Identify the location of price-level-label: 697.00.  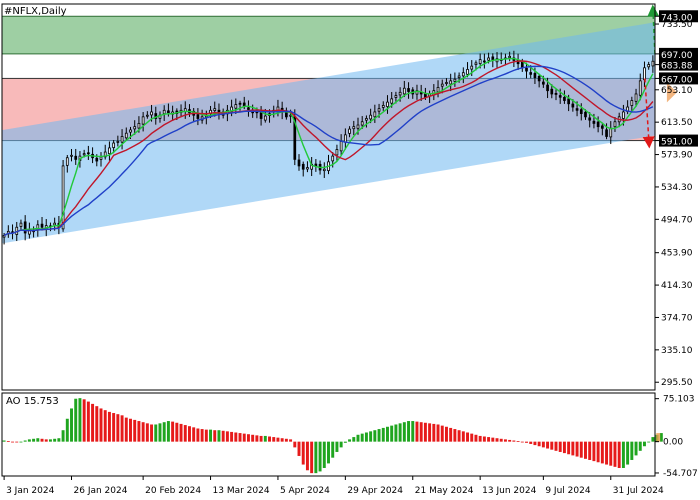
(677, 56).